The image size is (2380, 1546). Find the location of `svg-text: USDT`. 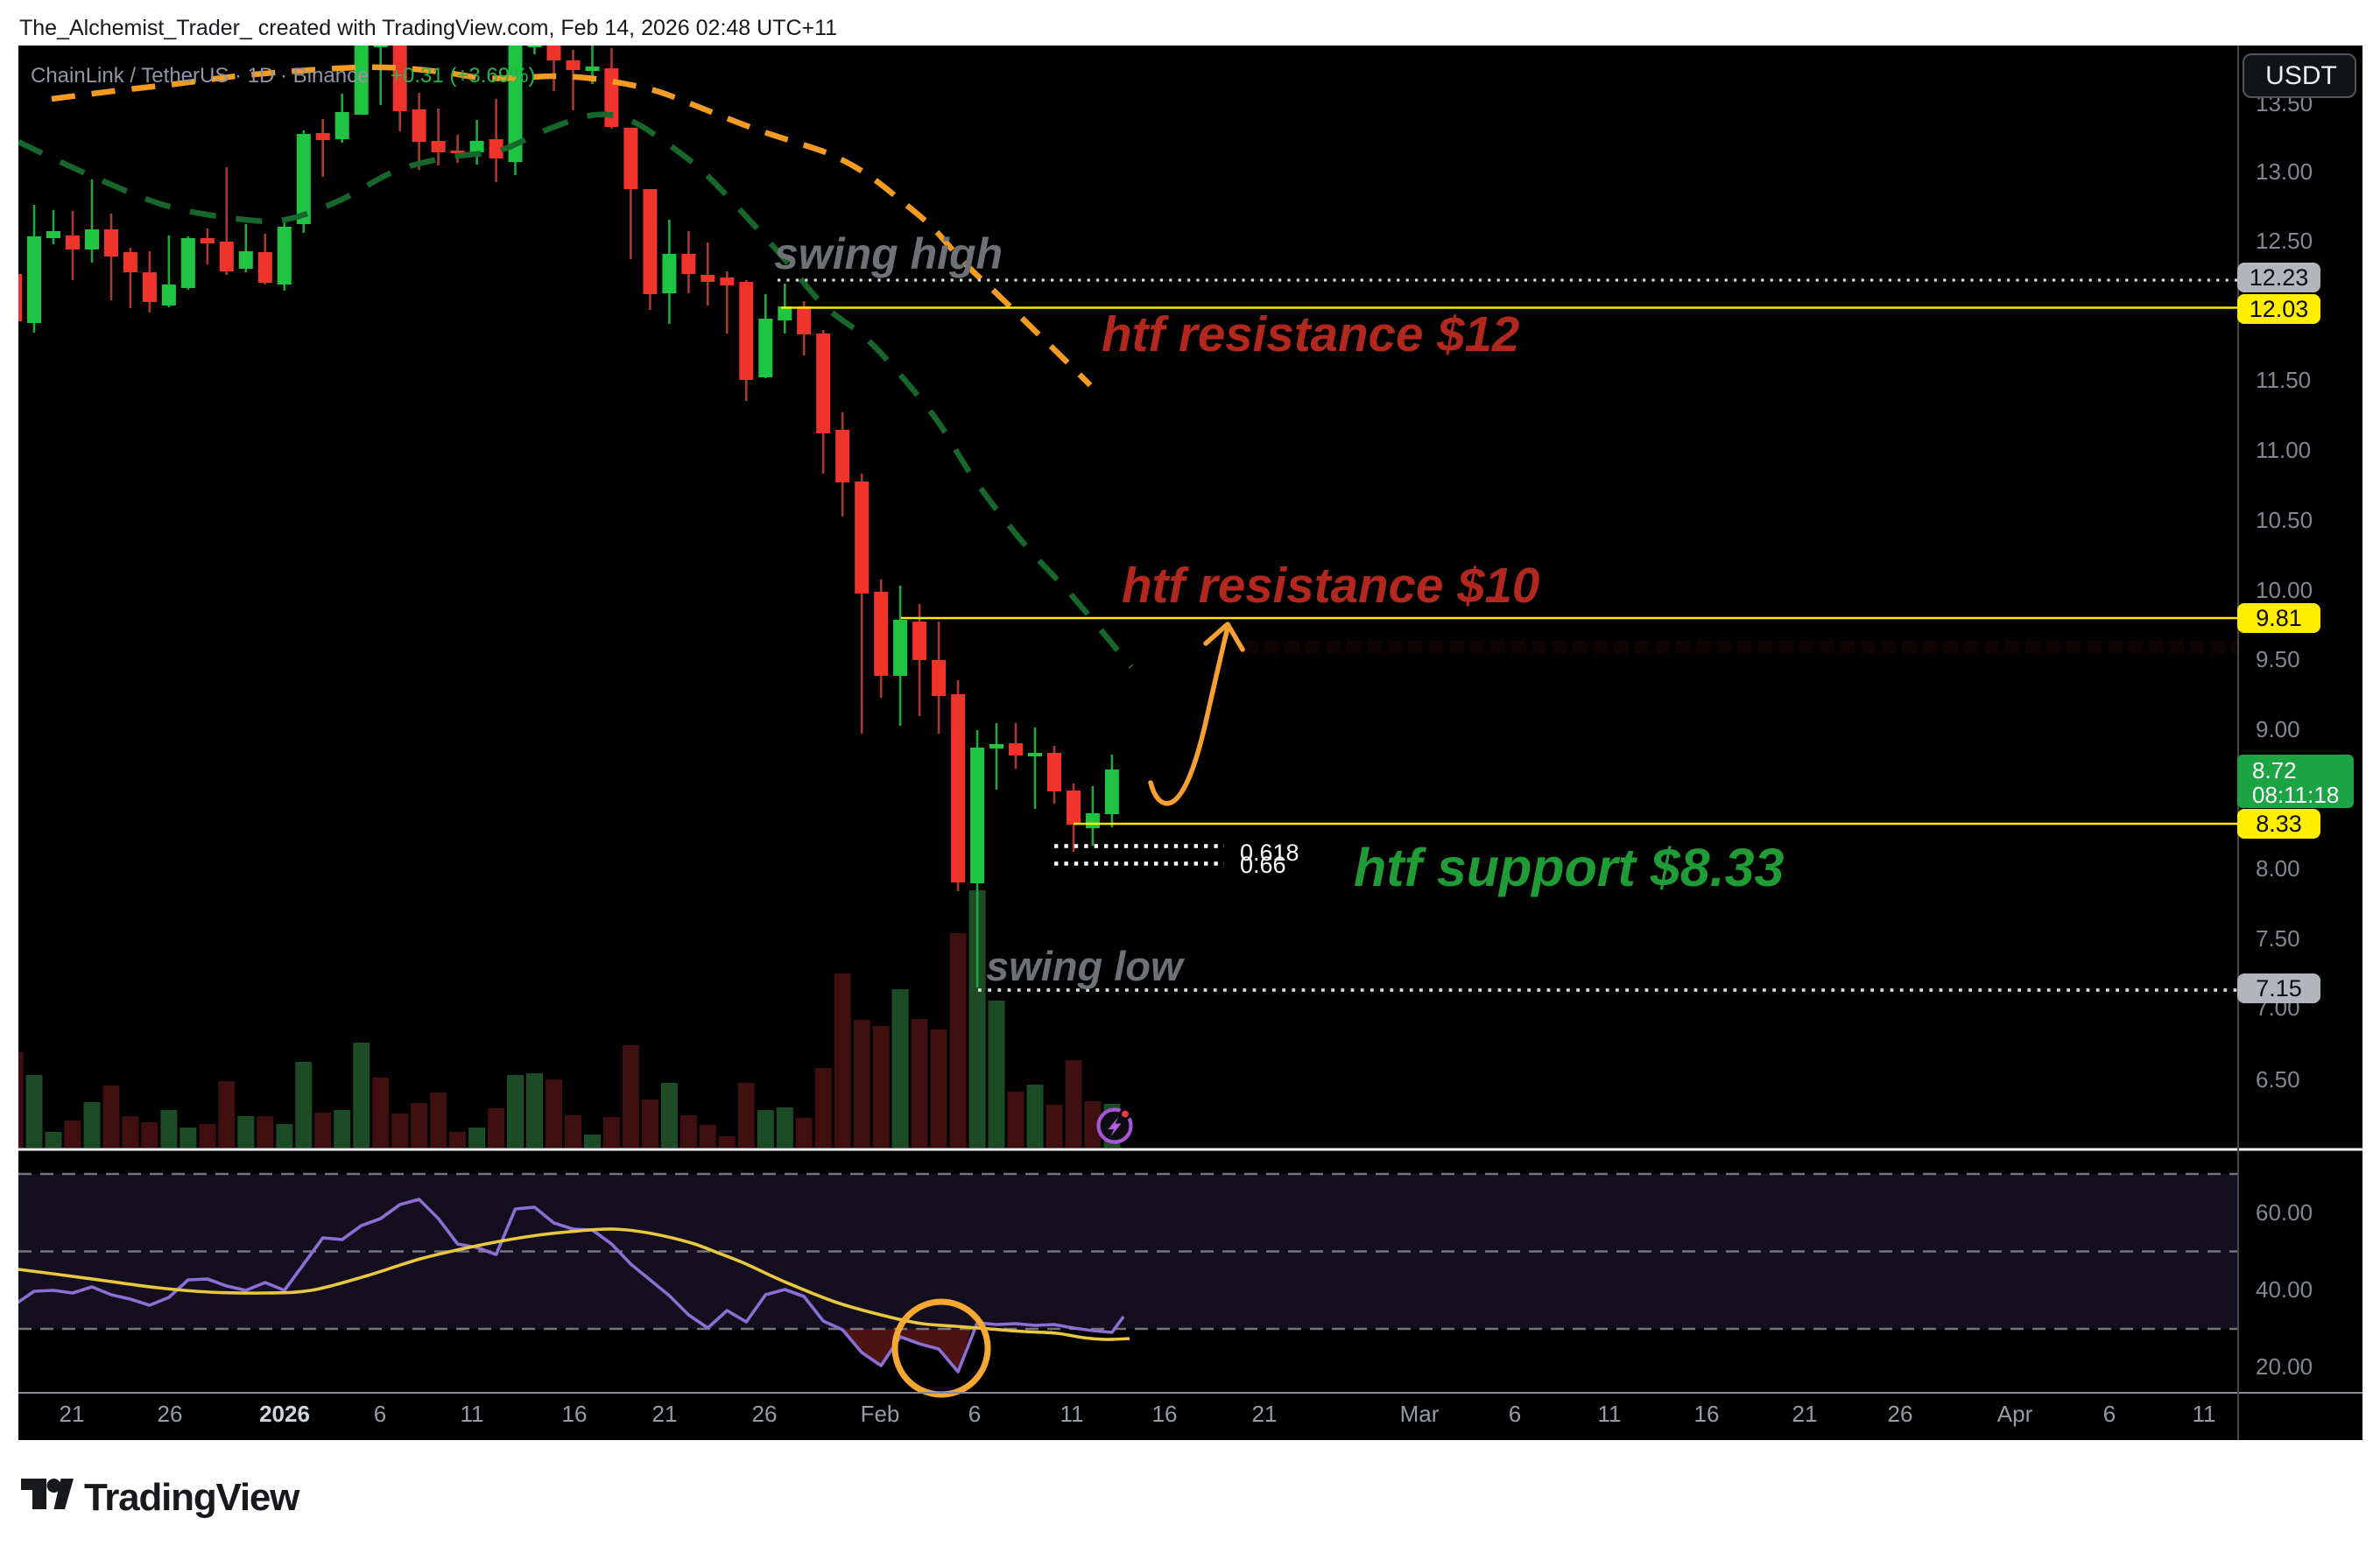

svg-text: USDT is located at coordinates (2301, 75).